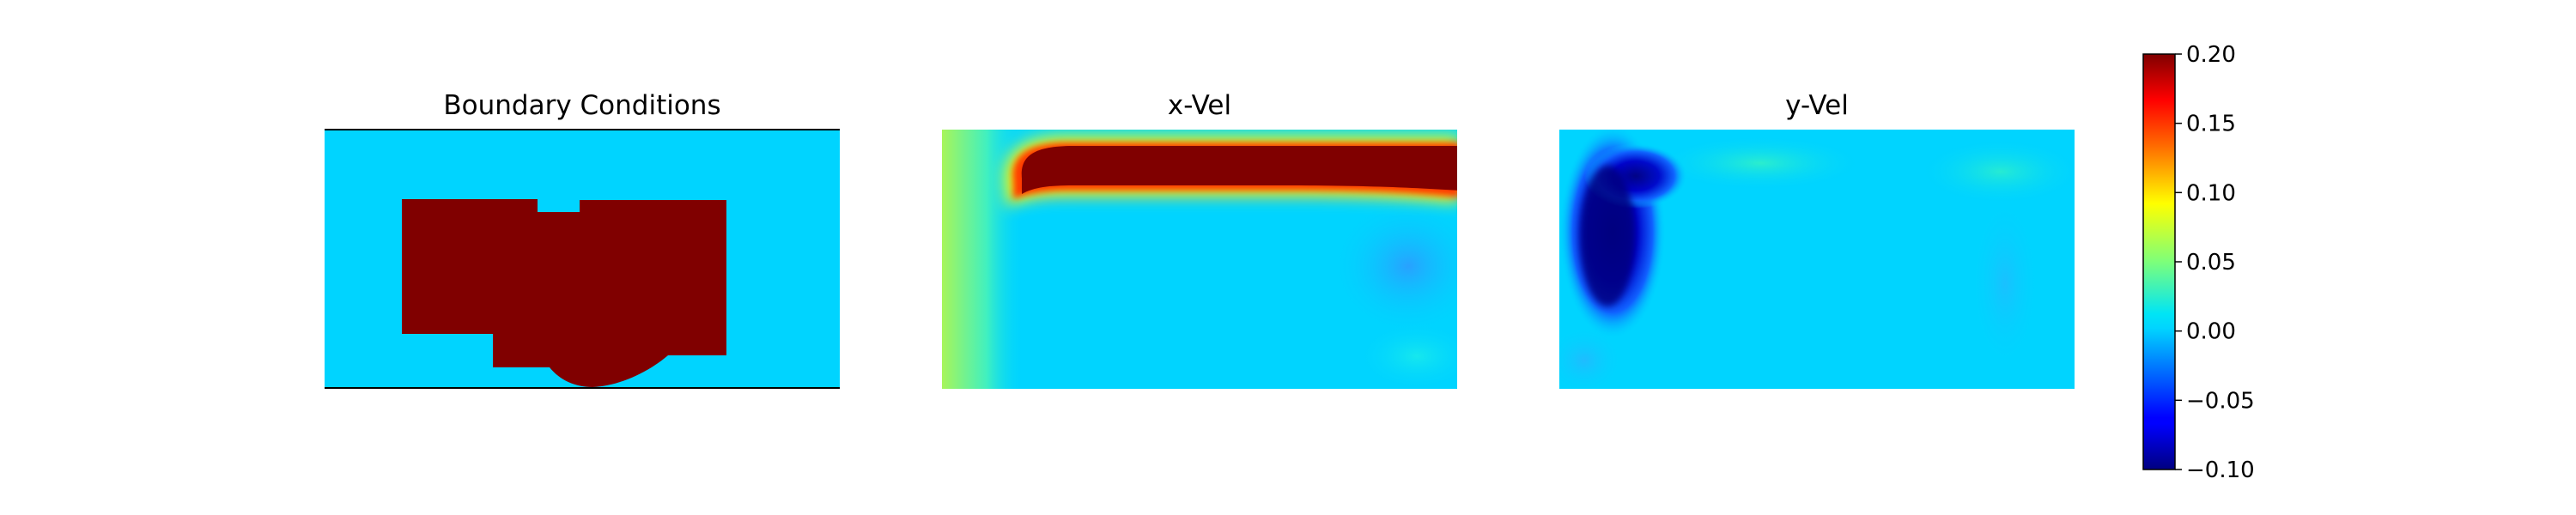 This screenshot has height=515, width=2576. I want to click on x-vel-title: x-Vel, so click(1199, 105).